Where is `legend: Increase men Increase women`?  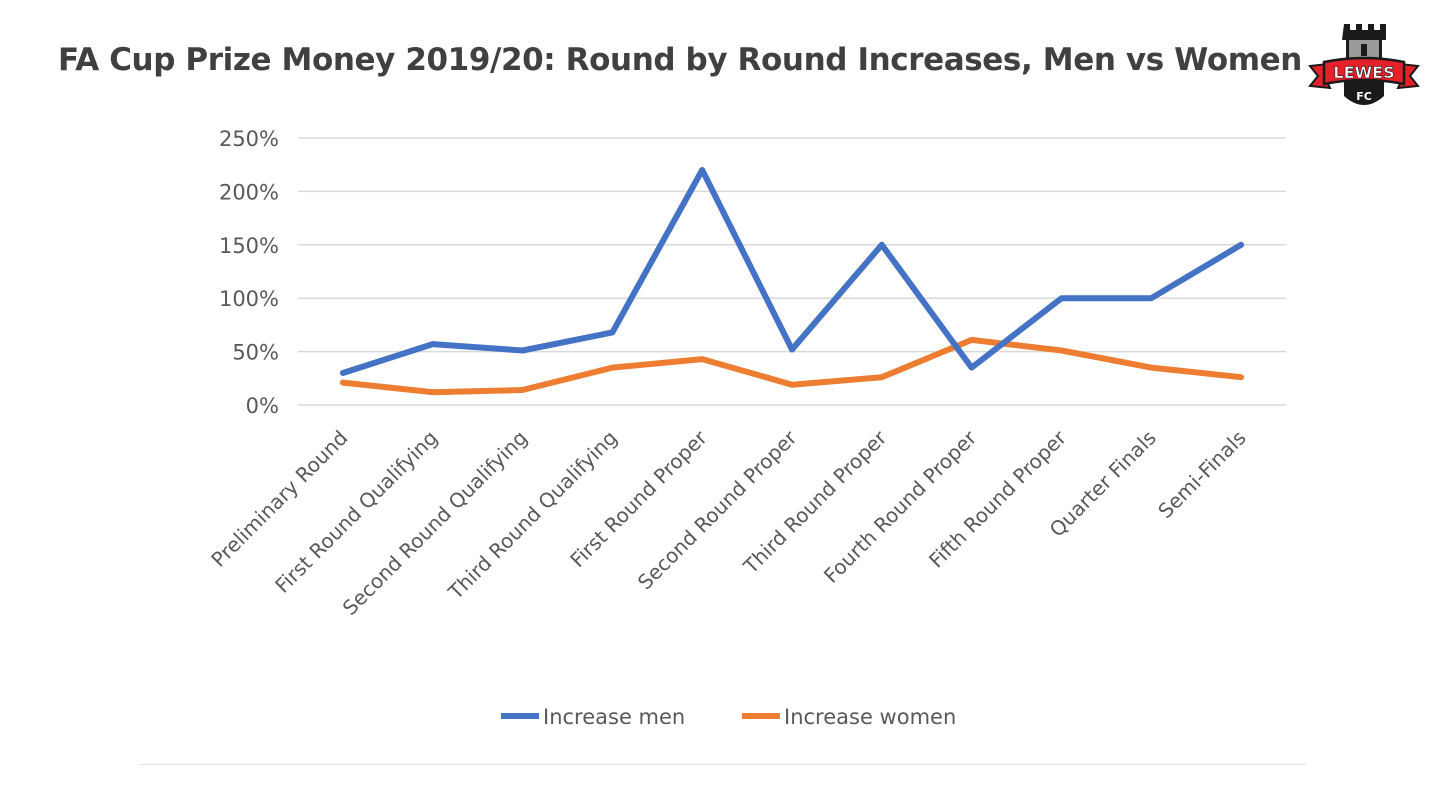
legend: Increase men Increase women is located at coordinates (728, 717).